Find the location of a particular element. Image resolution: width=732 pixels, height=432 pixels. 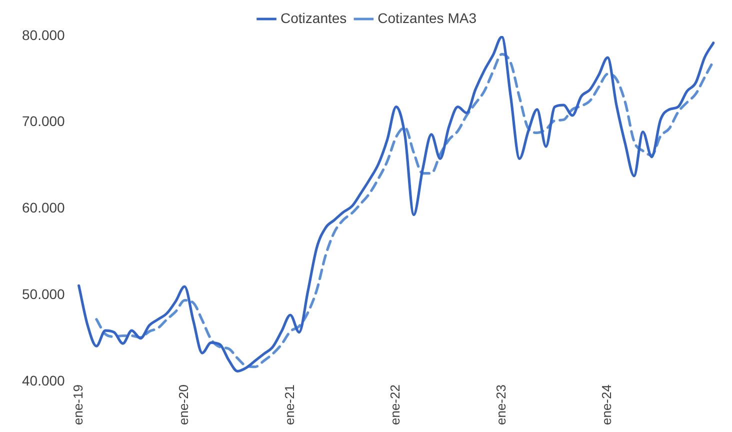

y-tick-label: 70.000 is located at coordinates (44, 121).